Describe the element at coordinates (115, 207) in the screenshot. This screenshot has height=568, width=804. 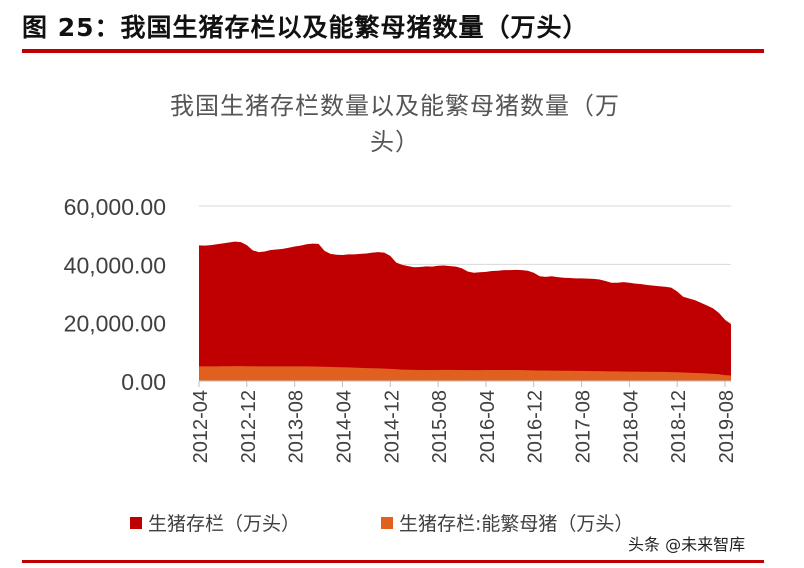
I see `y-tick-label: 60,000.00` at that location.